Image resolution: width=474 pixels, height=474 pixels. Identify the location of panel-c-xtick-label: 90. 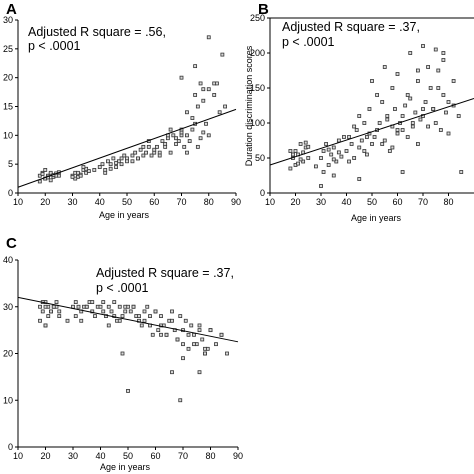
(238, 456).